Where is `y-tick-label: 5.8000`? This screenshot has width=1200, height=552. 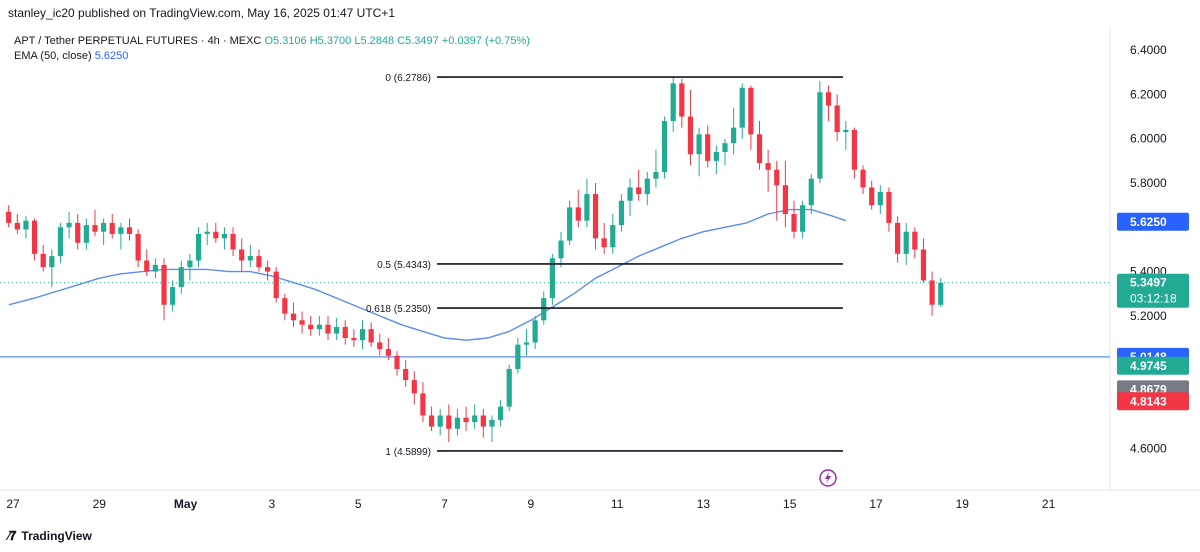
y-tick-label: 5.8000 is located at coordinates (1148, 183).